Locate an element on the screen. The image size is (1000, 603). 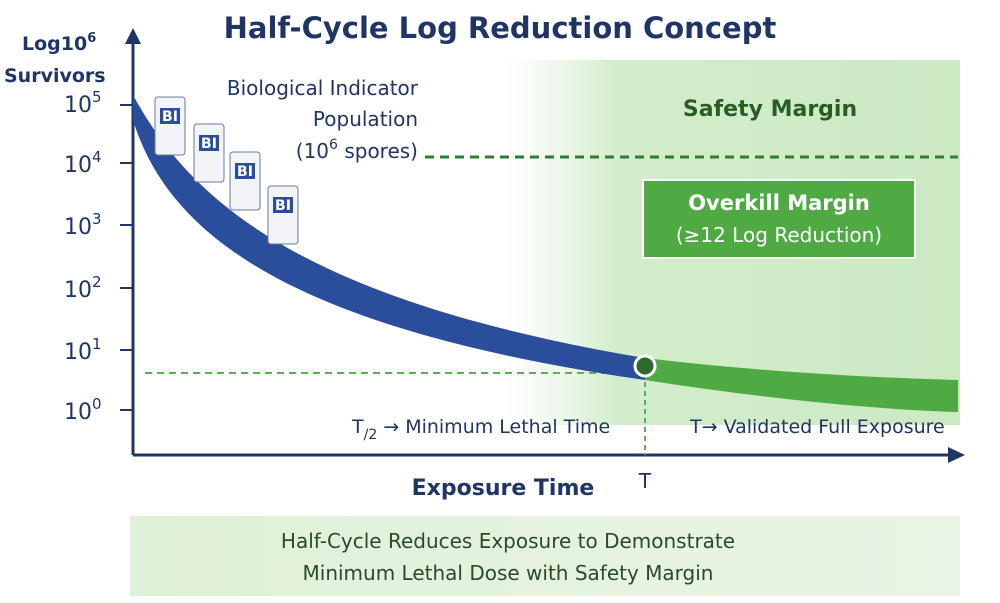
text: Biological Indicator is located at coordinates (323, 88).